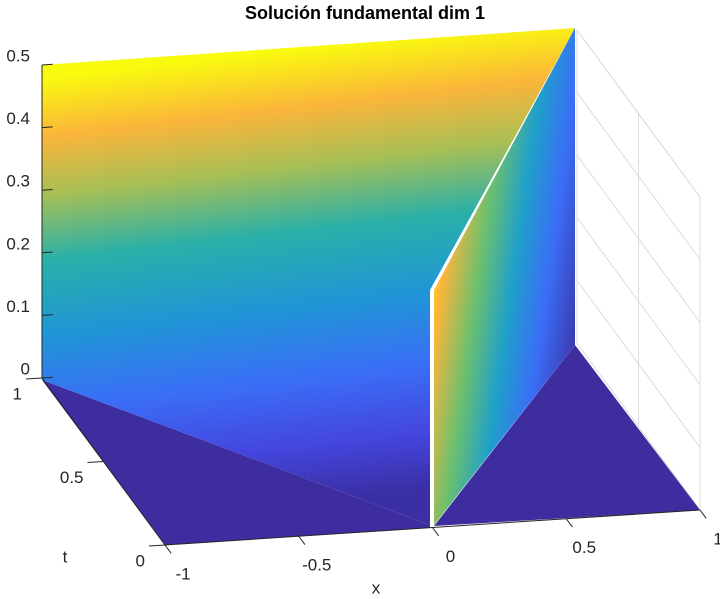  Describe the element at coordinates (72, 477) in the screenshot. I see `y-tick-label: 0.5` at that location.